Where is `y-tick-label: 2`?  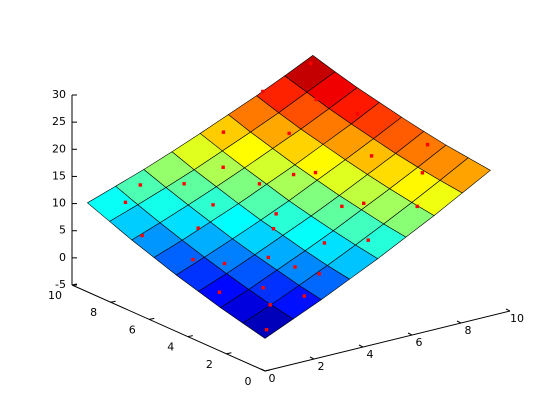
y-tick-label: 2 is located at coordinates (209, 364).